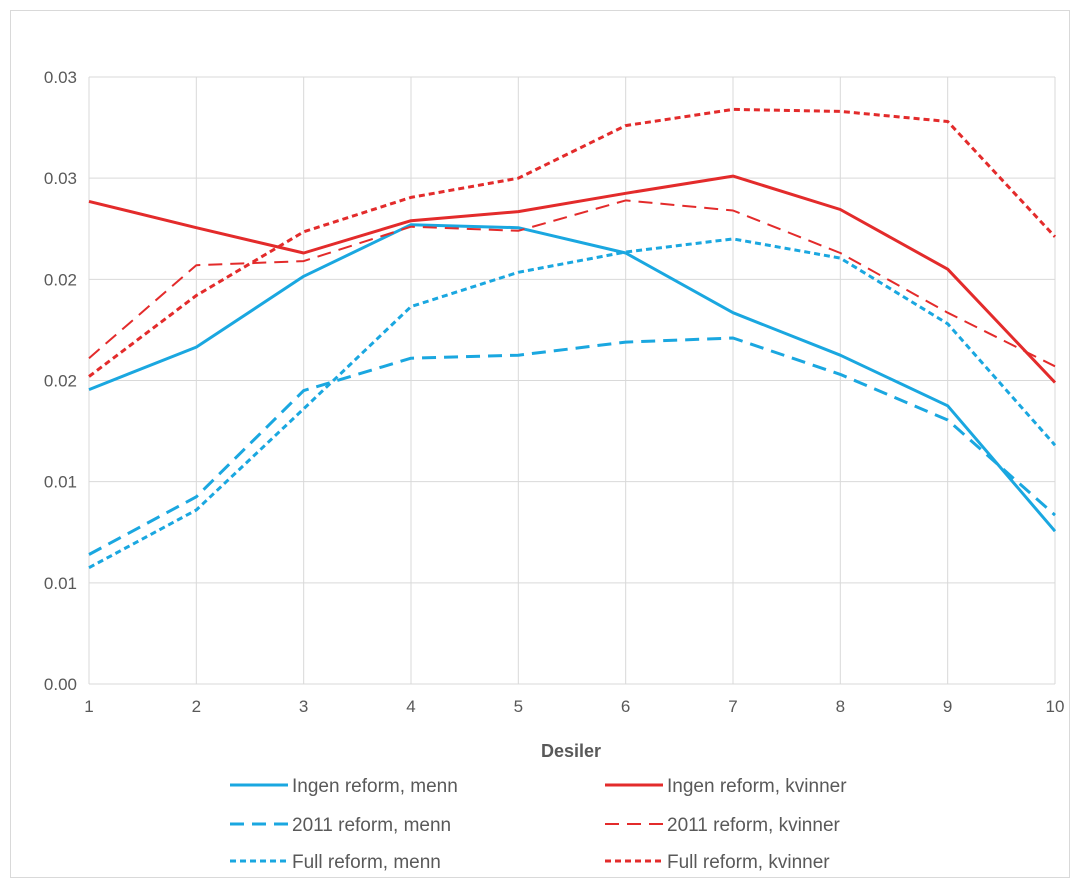  Describe the element at coordinates (757, 786) in the screenshot. I see `legend-label: Ingen reform, kvinner` at that location.